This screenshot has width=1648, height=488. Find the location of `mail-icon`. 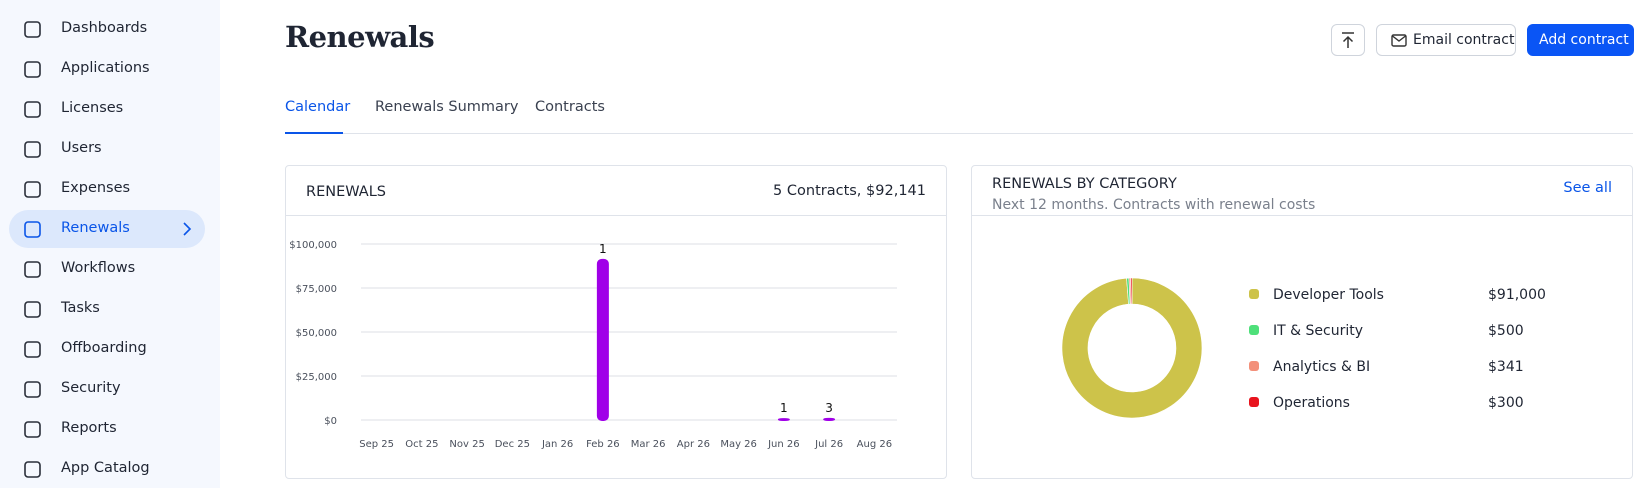

mail-icon is located at coordinates (1399, 40).